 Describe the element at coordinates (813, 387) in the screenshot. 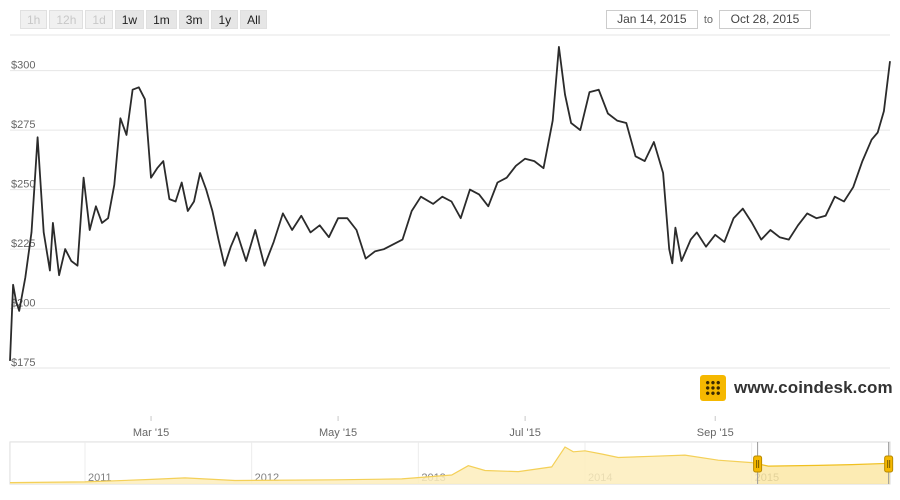

I see `coindesk-site-label: www.coindesk.com` at that location.